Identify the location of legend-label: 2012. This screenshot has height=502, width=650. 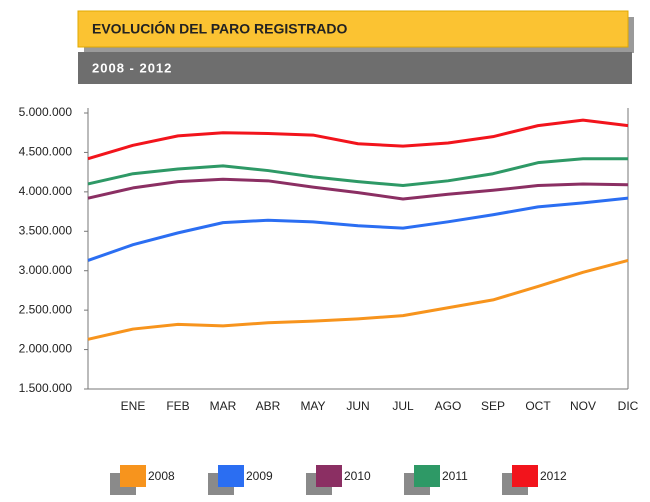
(553, 476).